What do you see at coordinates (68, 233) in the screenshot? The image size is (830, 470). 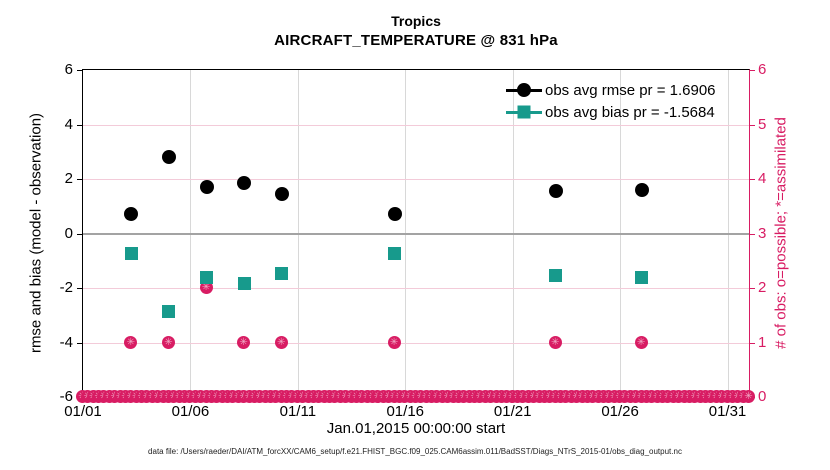 I see `left-axis-tick-label: 0` at bounding box center [68, 233].